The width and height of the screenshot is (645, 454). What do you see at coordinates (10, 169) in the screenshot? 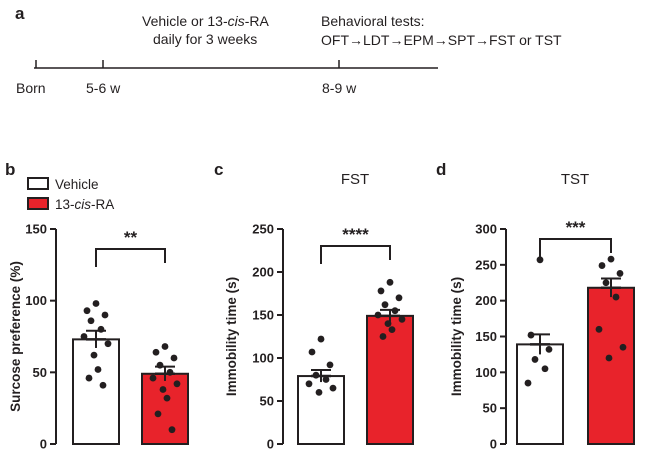
I see `panel-b-label: b` at bounding box center [10, 169].